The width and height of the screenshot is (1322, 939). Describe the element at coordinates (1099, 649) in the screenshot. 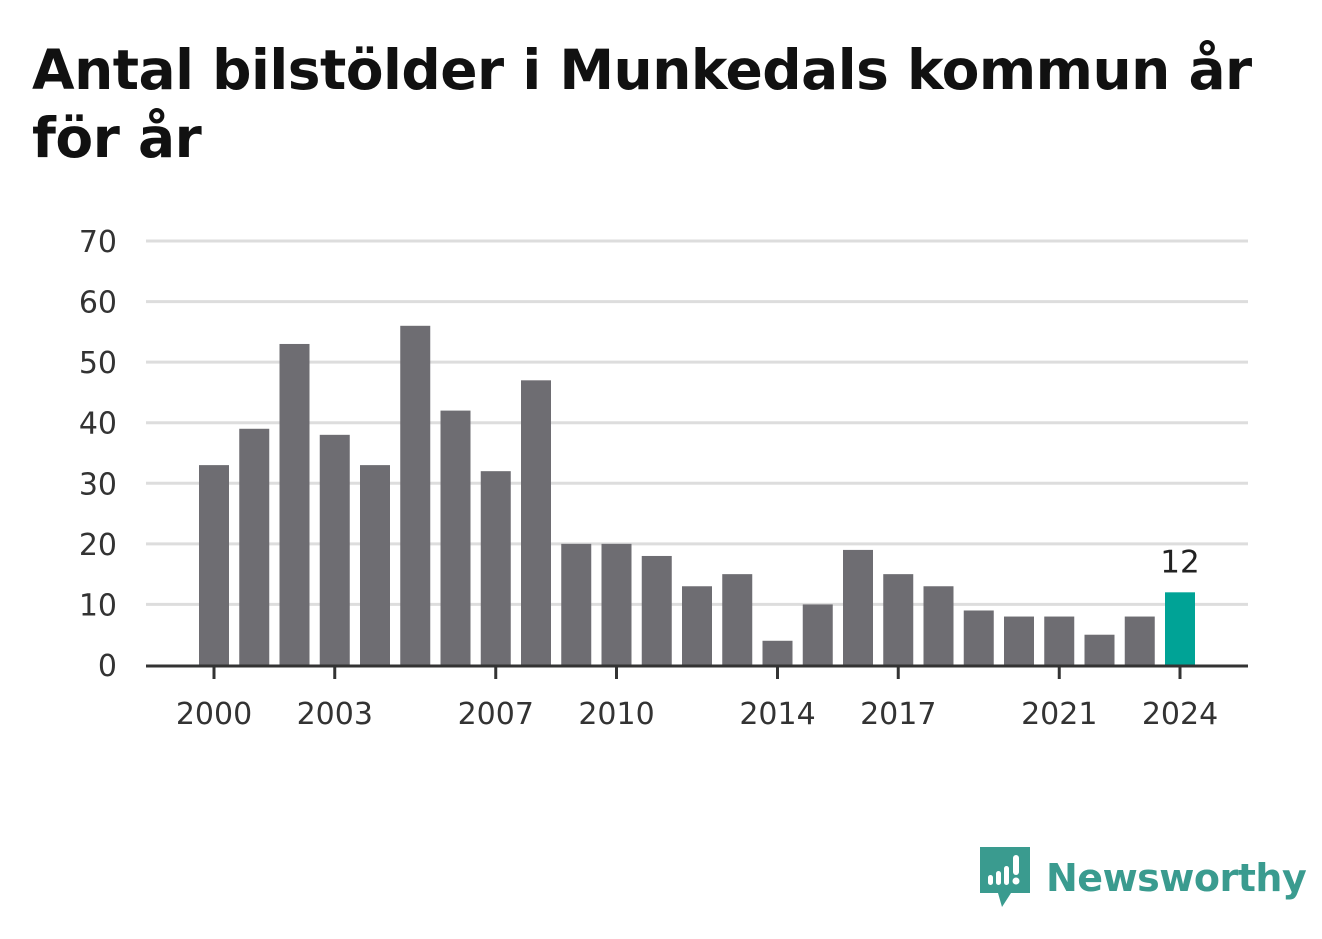

I see `bar-2022` at that location.